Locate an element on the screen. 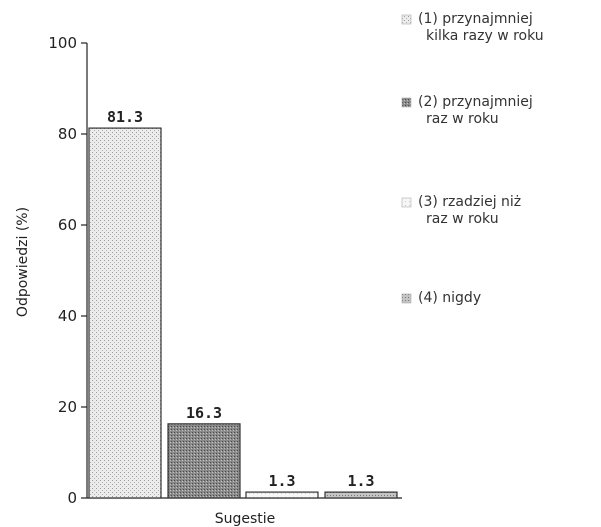 Image resolution: width=601 pixels, height=527 pixels. y-tick-label: 40 is located at coordinates (67, 316).